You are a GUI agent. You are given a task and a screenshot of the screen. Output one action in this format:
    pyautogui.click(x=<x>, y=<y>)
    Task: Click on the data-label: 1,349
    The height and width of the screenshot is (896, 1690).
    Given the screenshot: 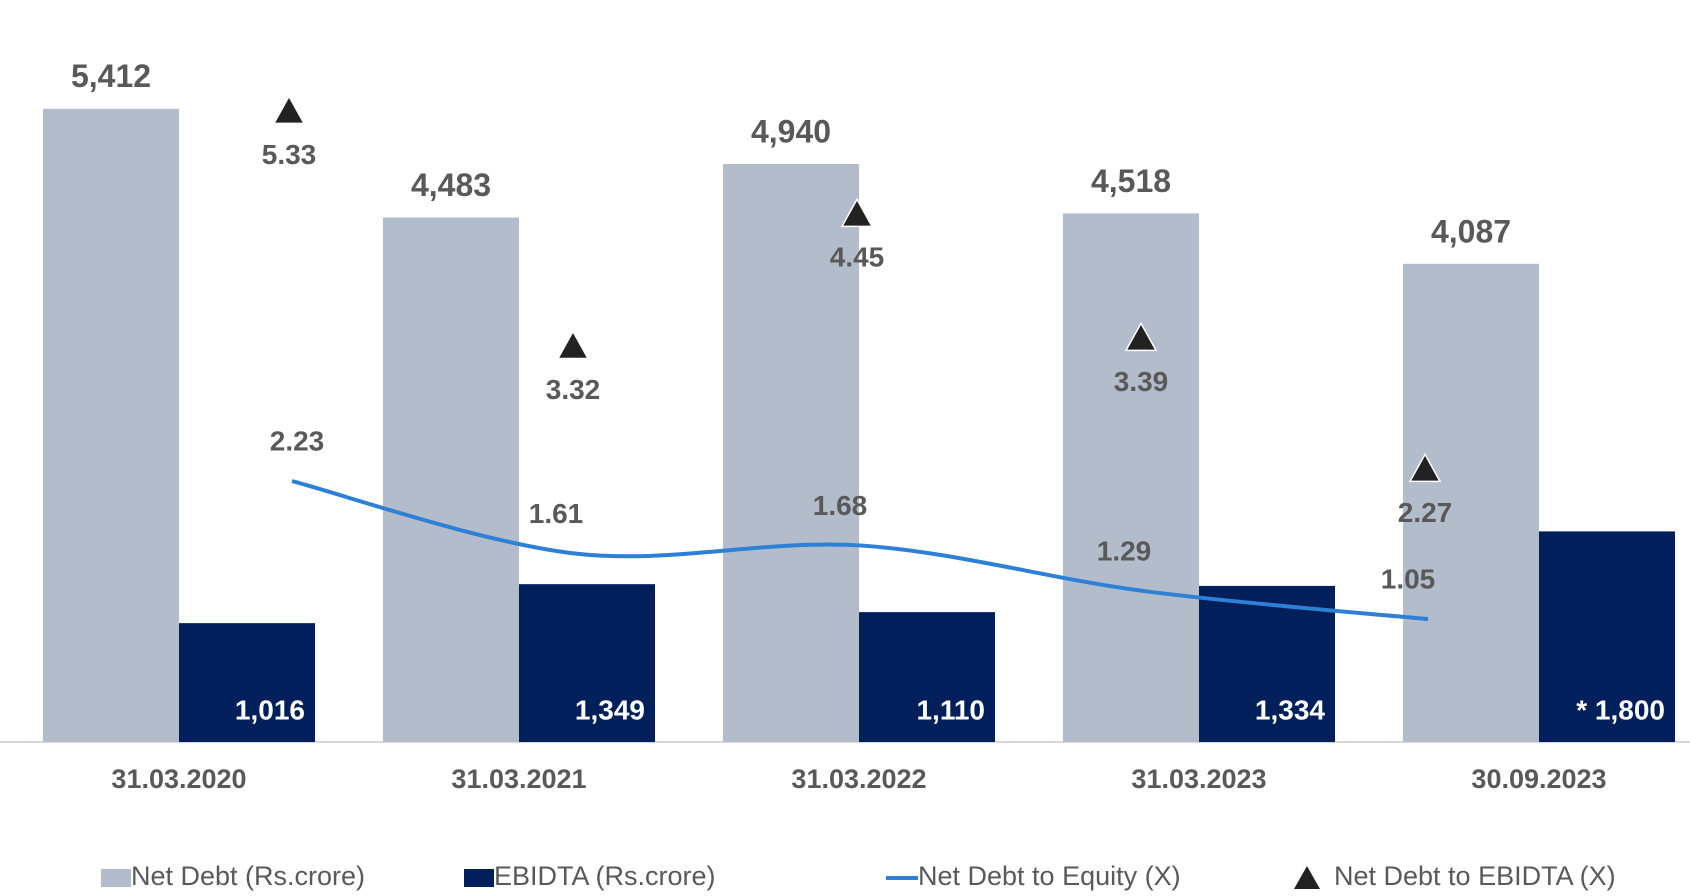 What is the action you would take?
    pyautogui.click(x=610, y=709)
    